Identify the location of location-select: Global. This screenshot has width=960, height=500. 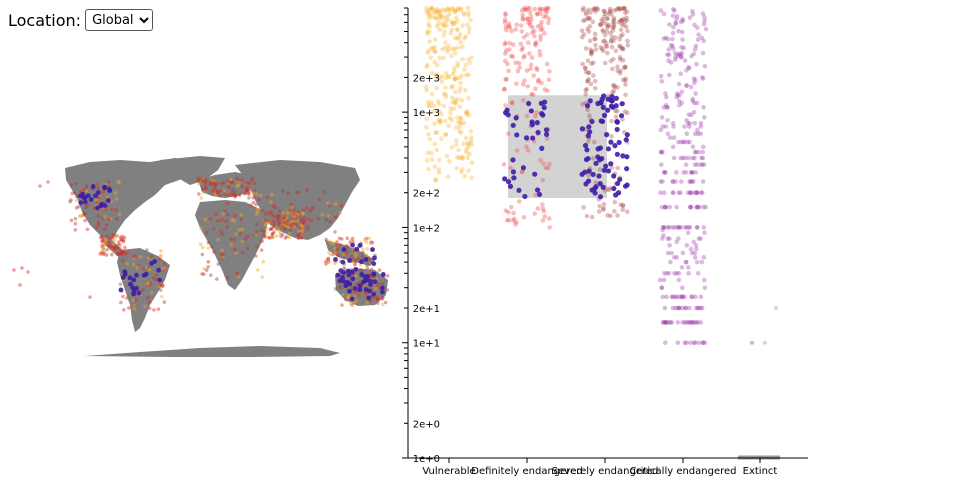
(119, 20).